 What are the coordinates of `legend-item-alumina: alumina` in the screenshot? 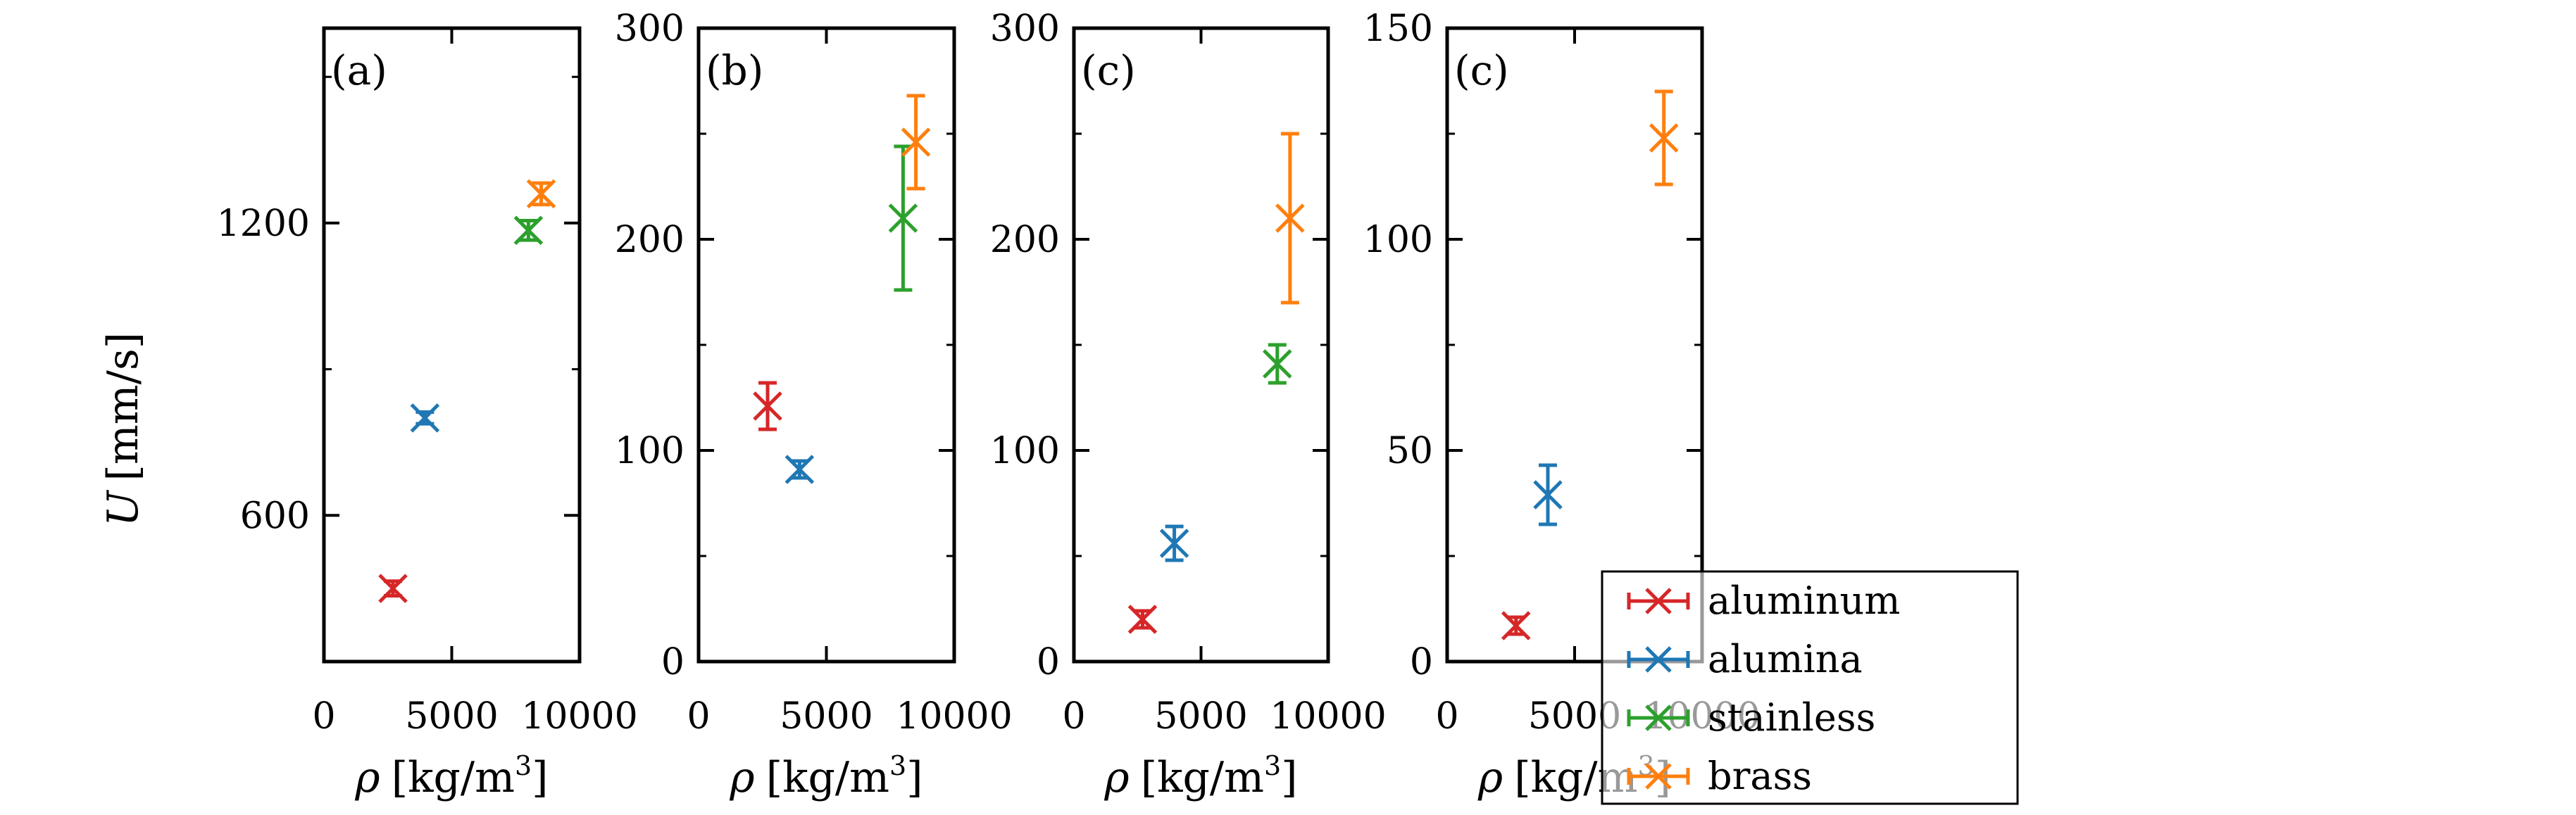 It's located at (1745, 659).